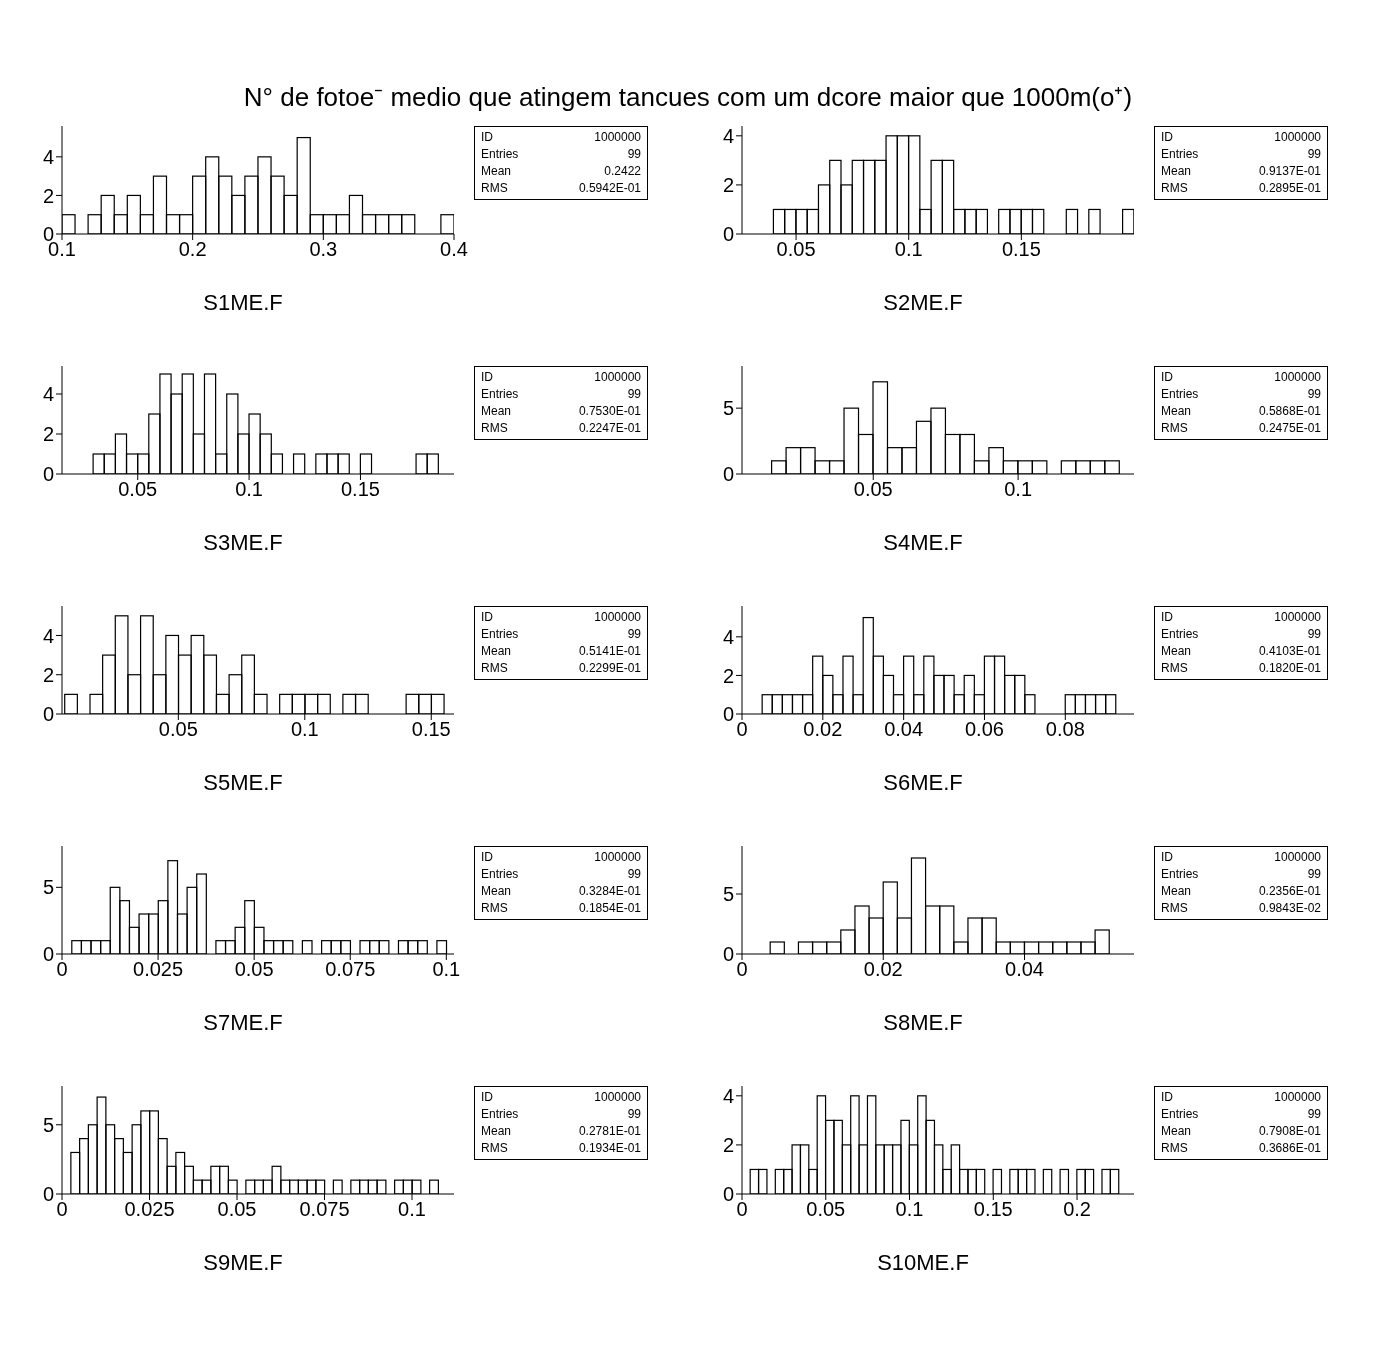 This screenshot has width=1376, height=1357. Describe the element at coordinates (243, 303) in the screenshot. I see `x-axis-title: S1ME.F` at that location.